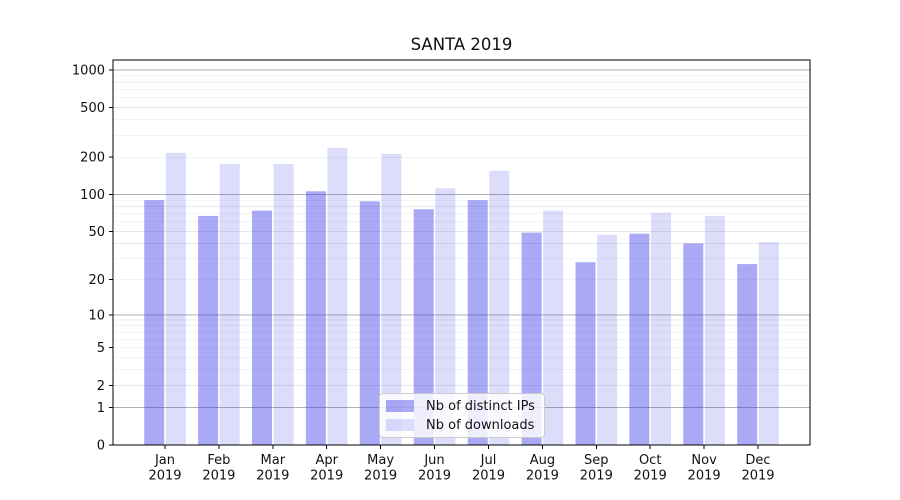  What do you see at coordinates (434, 468) in the screenshot?
I see `x-tick-label-jun: Jun 2019` at bounding box center [434, 468].